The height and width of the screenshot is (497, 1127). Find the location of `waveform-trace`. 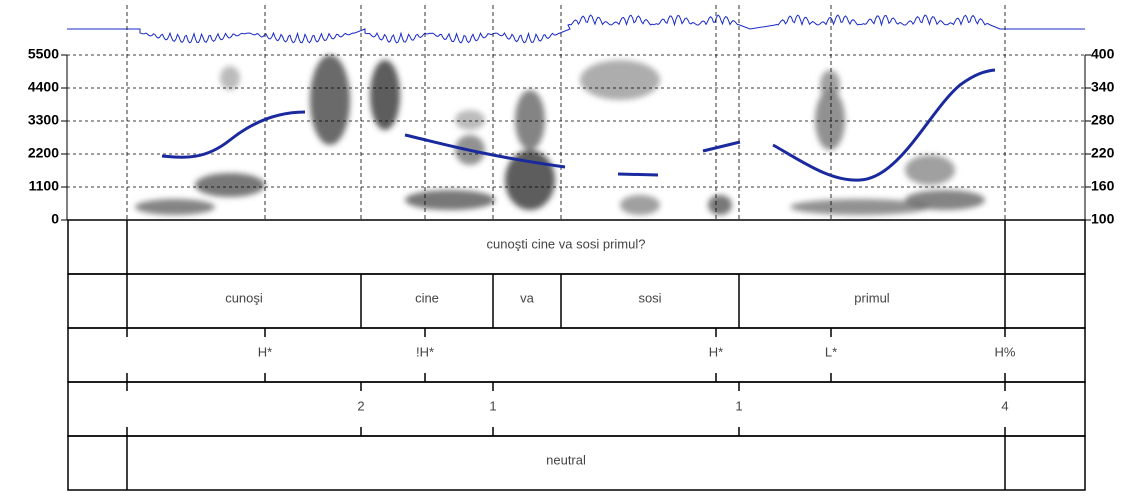

waveform-trace is located at coordinates (576, 29).